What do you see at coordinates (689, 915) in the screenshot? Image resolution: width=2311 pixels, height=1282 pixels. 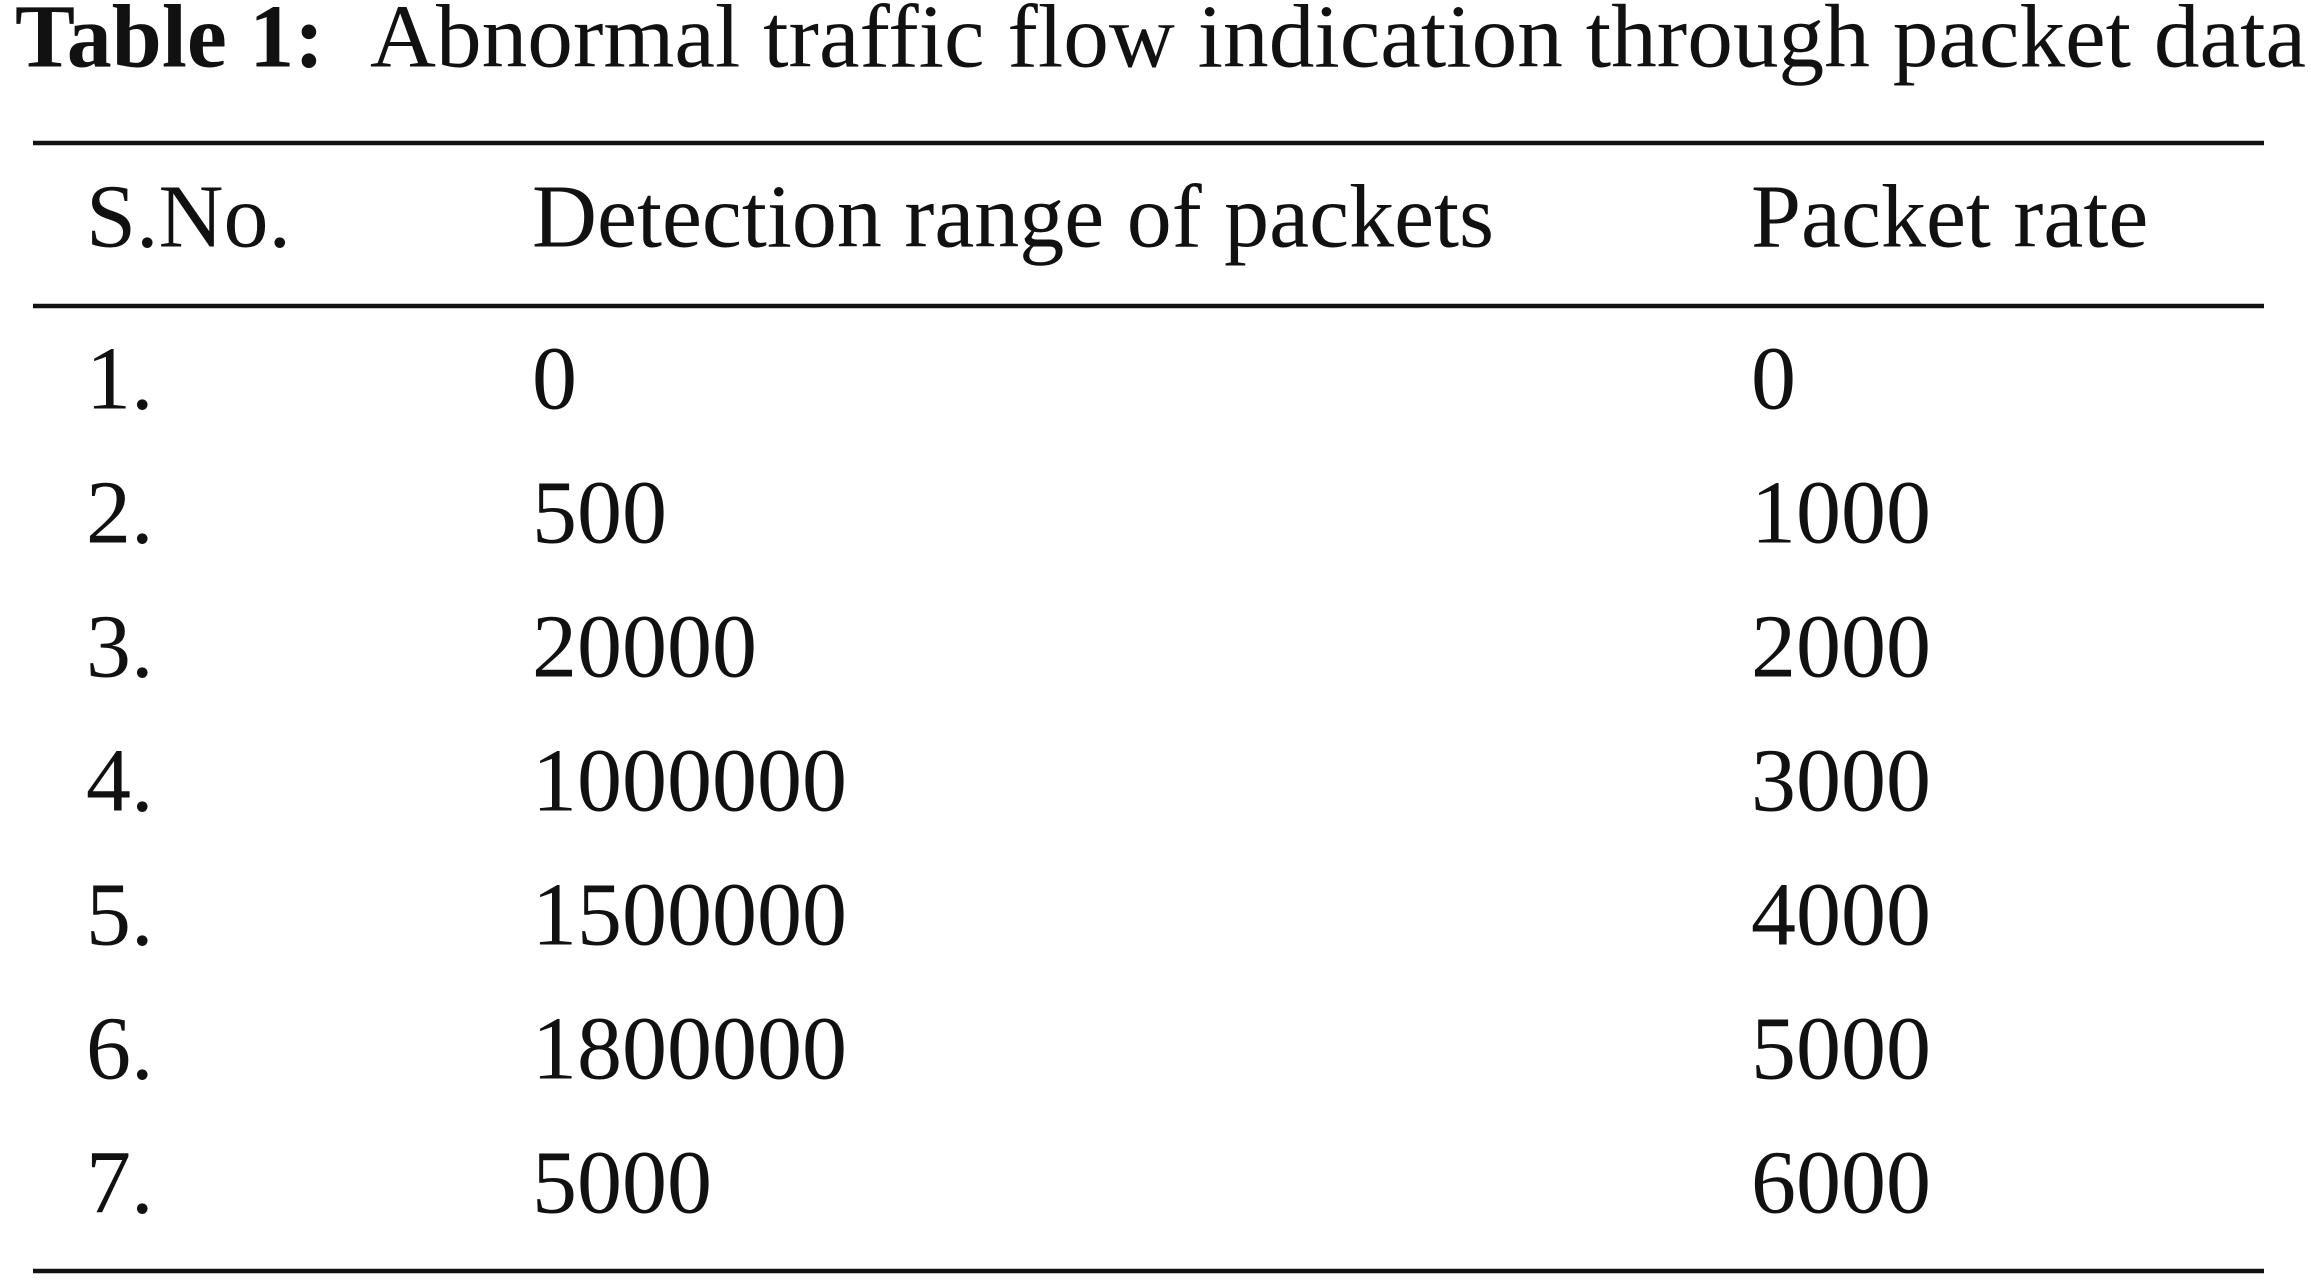 I see `table-cell: 1500000` at bounding box center [689, 915].